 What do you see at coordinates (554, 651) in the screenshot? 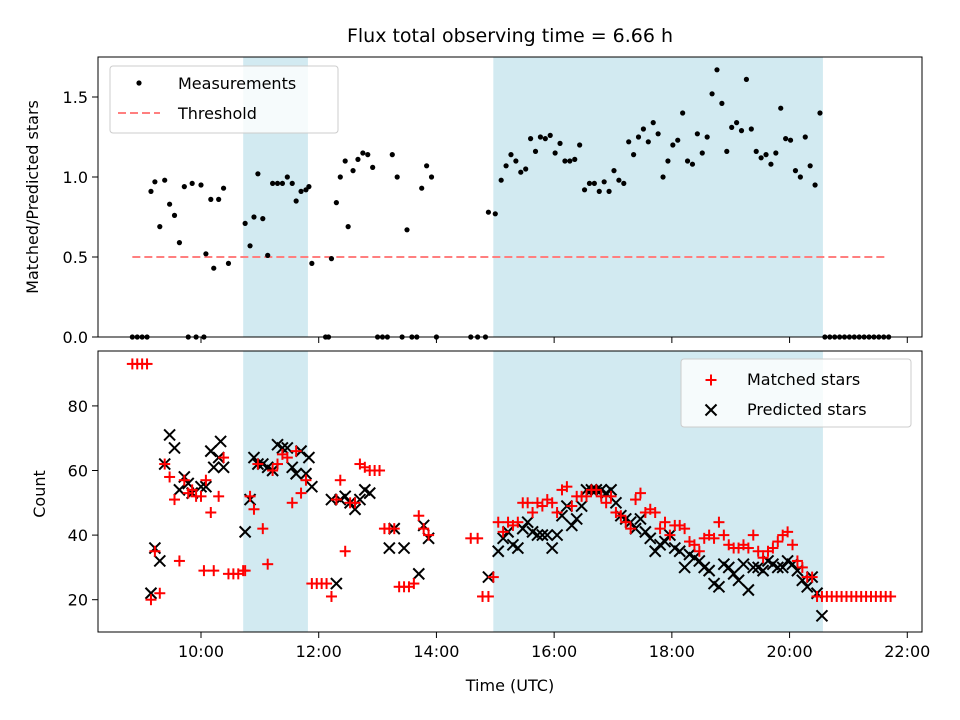
I see `x-tick-label: 16:00` at bounding box center [554, 651].